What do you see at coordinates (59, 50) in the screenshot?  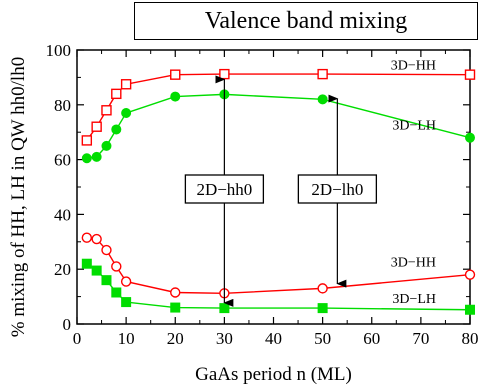 I see `y-tick-label: 100` at bounding box center [59, 50].